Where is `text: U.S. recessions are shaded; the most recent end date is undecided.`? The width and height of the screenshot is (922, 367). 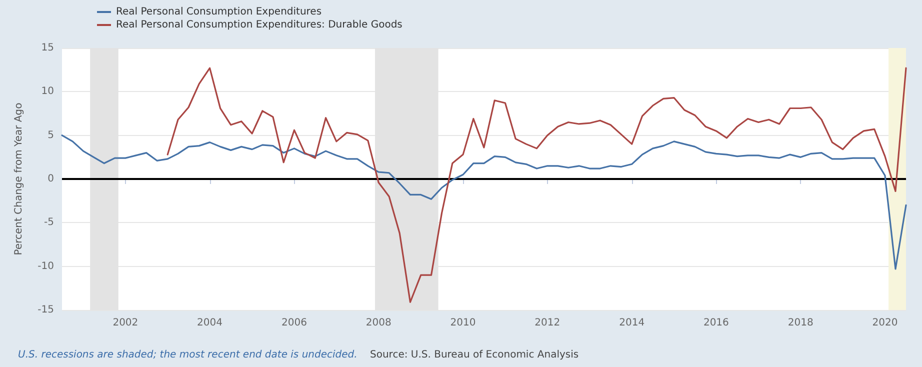 text: U.S. recessions are shaded; the most recent end date is undecided. is located at coordinates (188, 355).